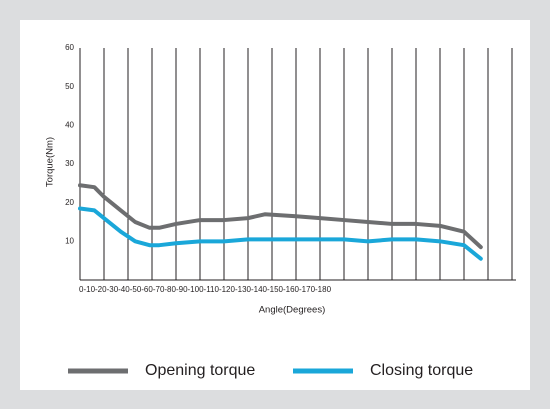  I want to click on y-tick-label: 30, so click(69, 163).